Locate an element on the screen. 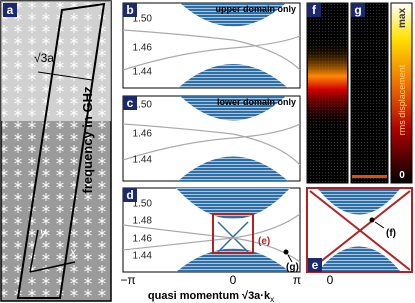 The image size is (415, 303). x-axis-label-main: quasi momentum √3a·k is located at coordinates (209, 296).